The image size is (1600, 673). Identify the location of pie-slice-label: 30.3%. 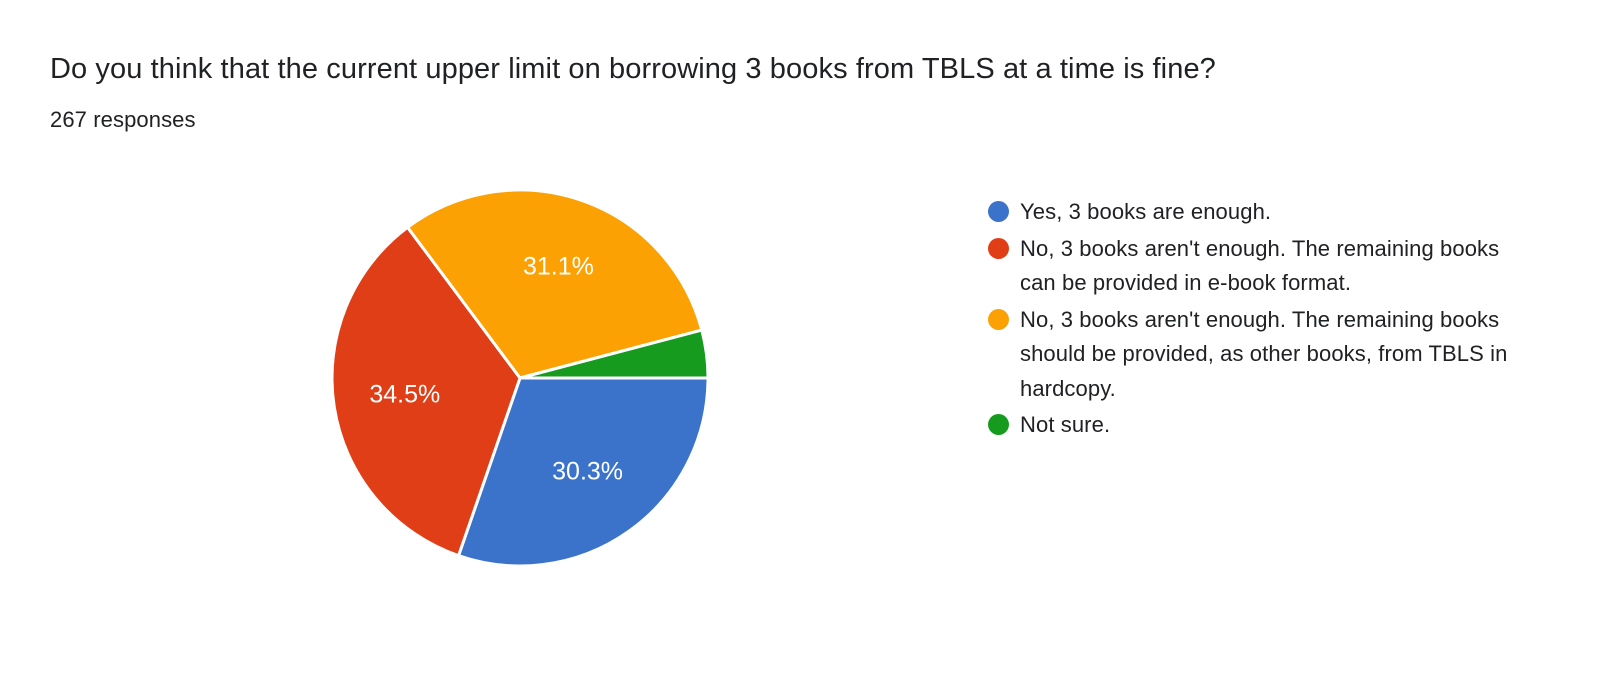
(587, 472).